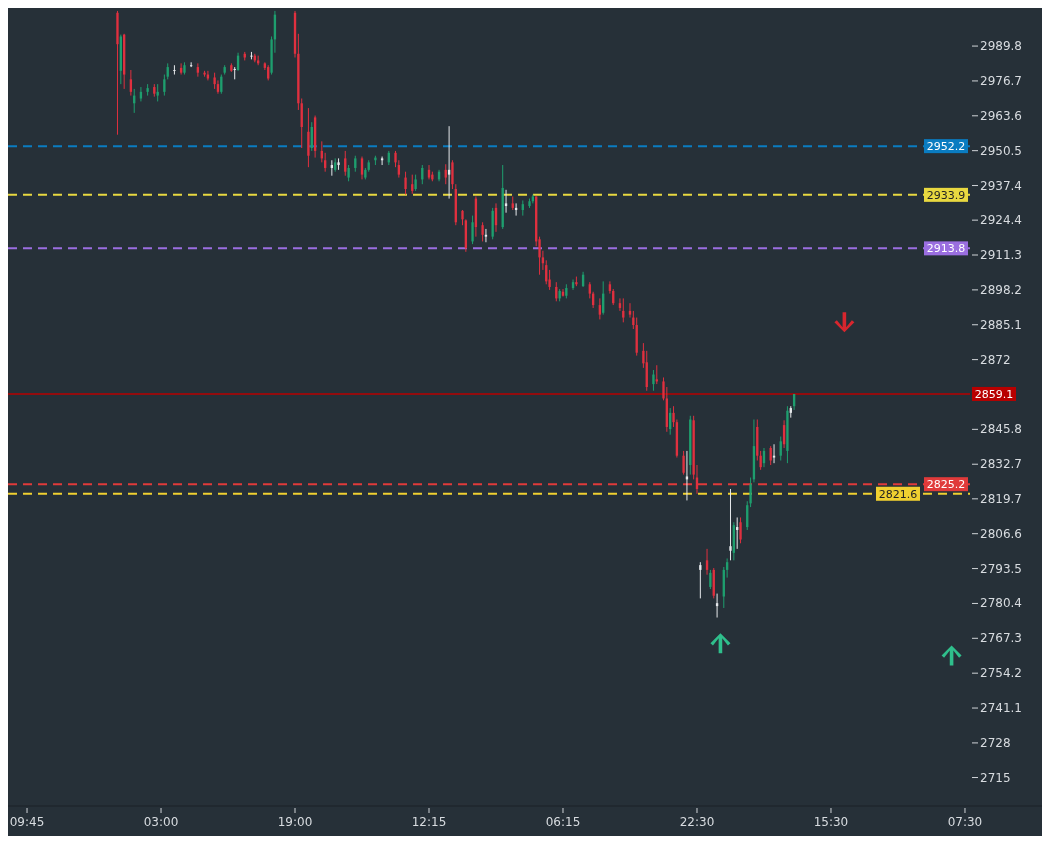  What do you see at coordinates (720, 643) in the screenshot?
I see `point` at bounding box center [720, 643].